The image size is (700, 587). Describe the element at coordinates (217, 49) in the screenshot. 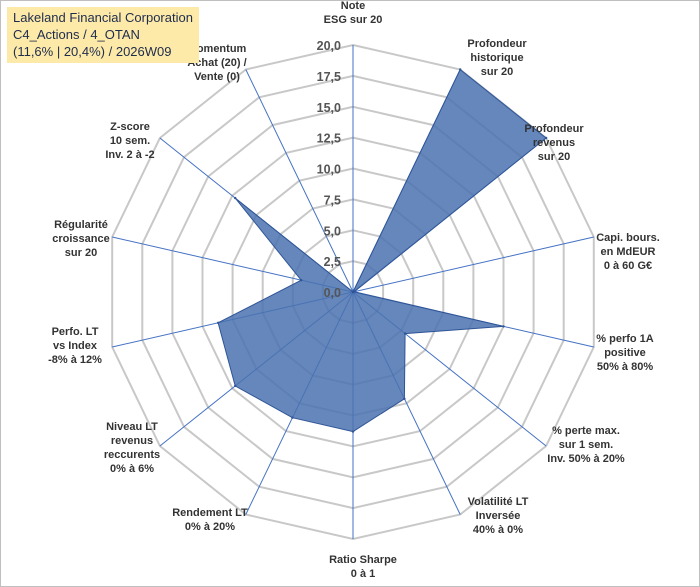

I see `axis-label-line: Momentum` at that location.